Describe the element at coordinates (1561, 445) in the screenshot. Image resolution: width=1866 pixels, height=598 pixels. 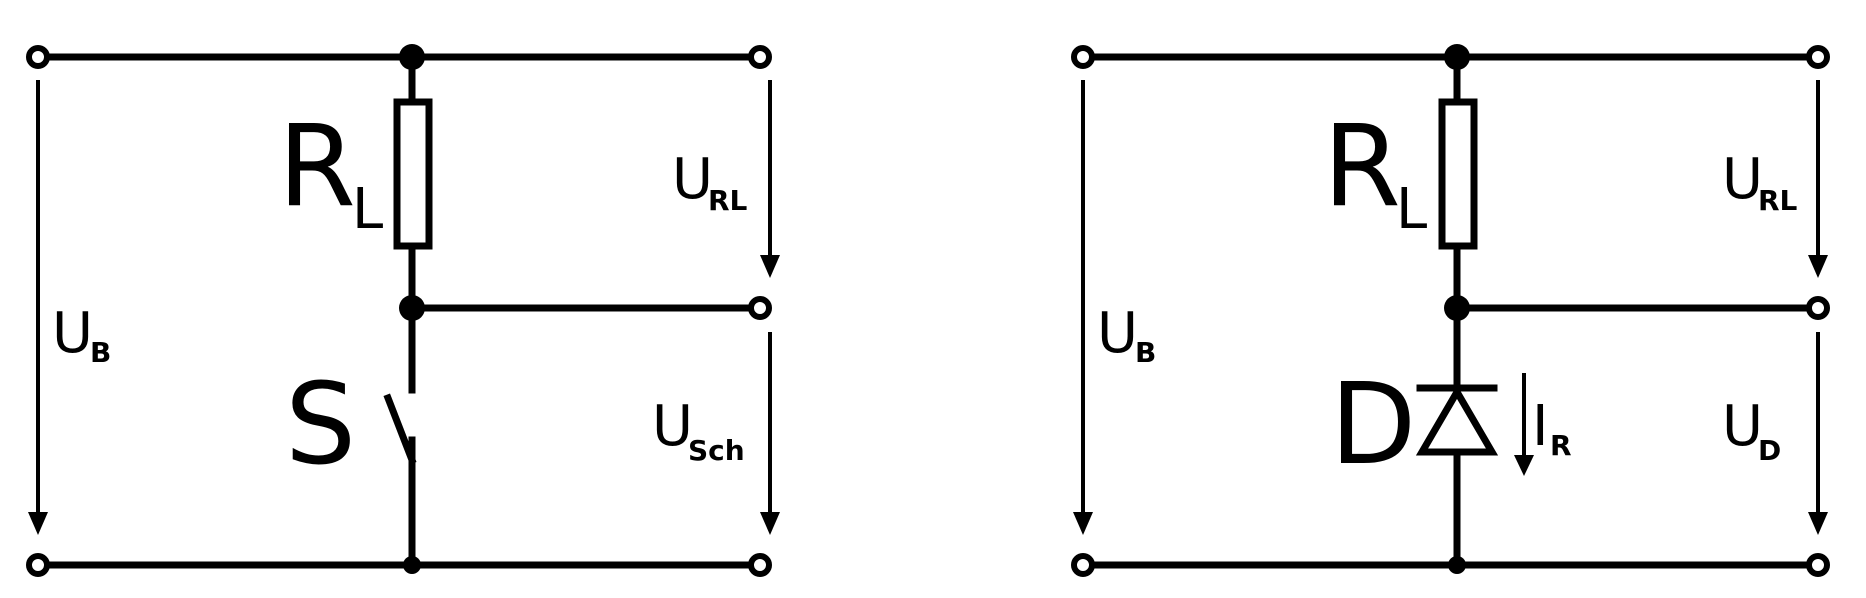
I see `reverse-current-subscript: R` at that location.